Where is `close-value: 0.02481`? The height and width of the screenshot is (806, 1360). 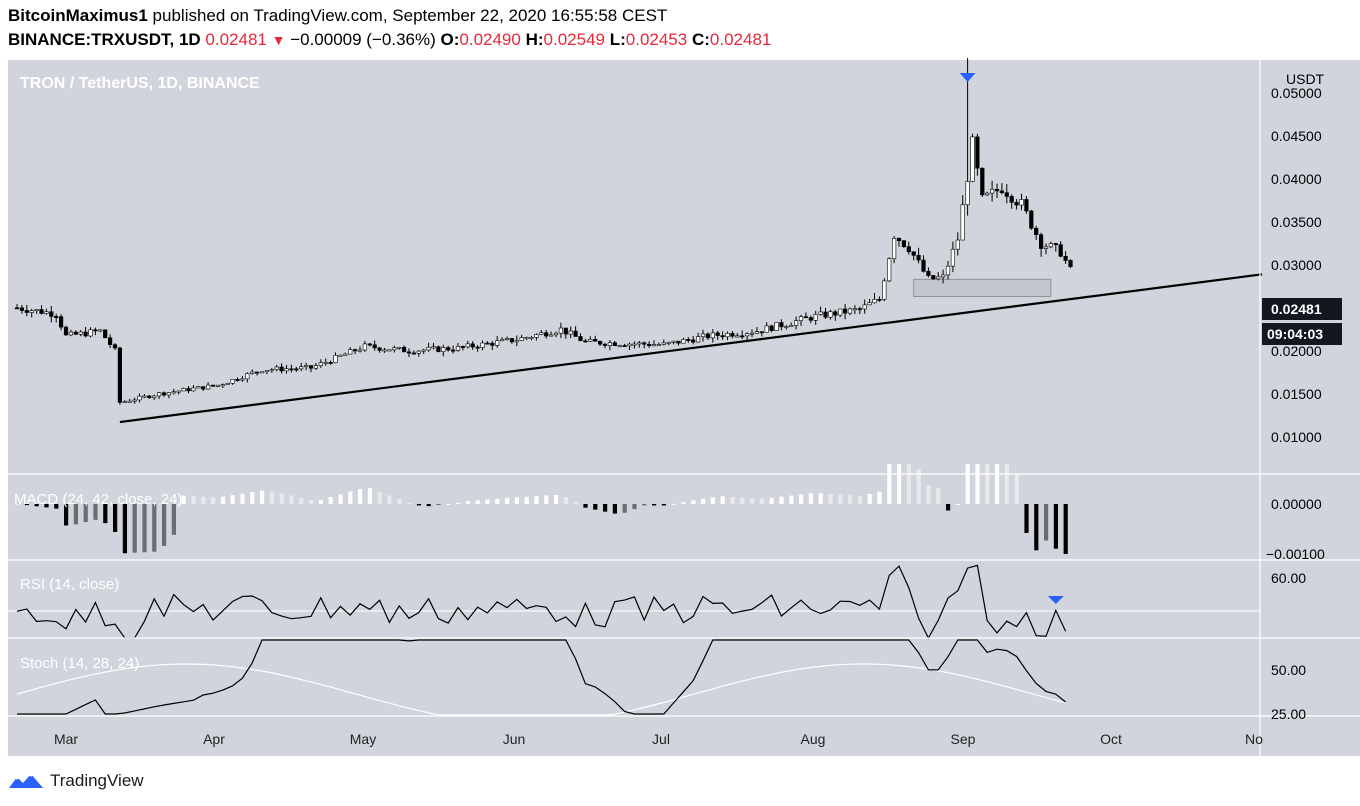
close-value: 0.02481 is located at coordinates (740, 39).